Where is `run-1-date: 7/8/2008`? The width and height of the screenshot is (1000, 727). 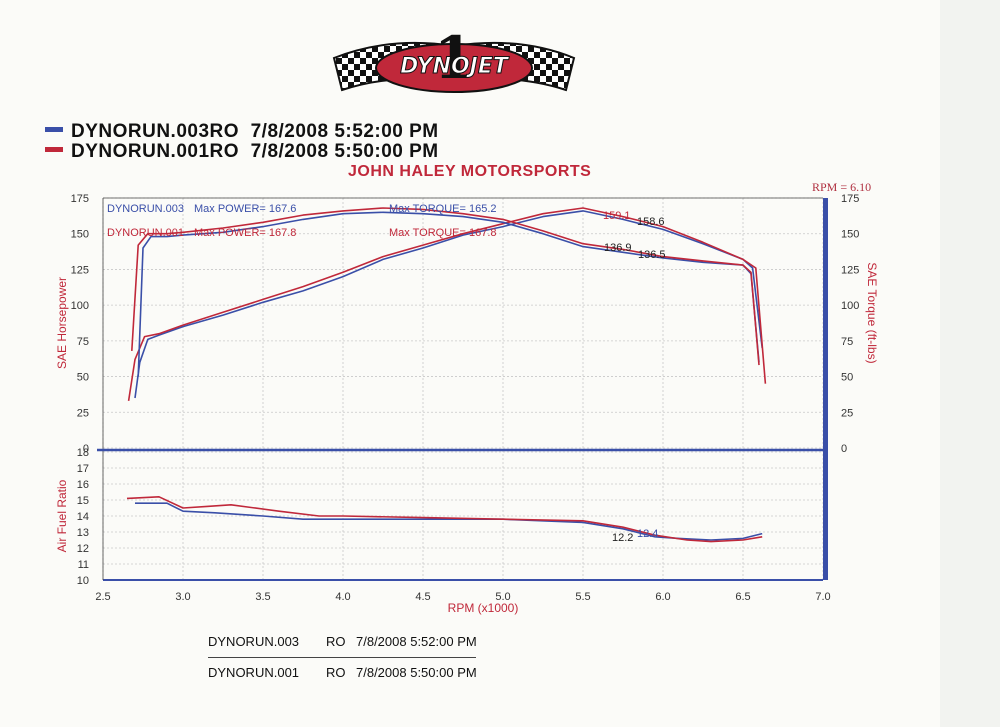 run-1-date: 7/8/2008 is located at coordinates (289, 131).